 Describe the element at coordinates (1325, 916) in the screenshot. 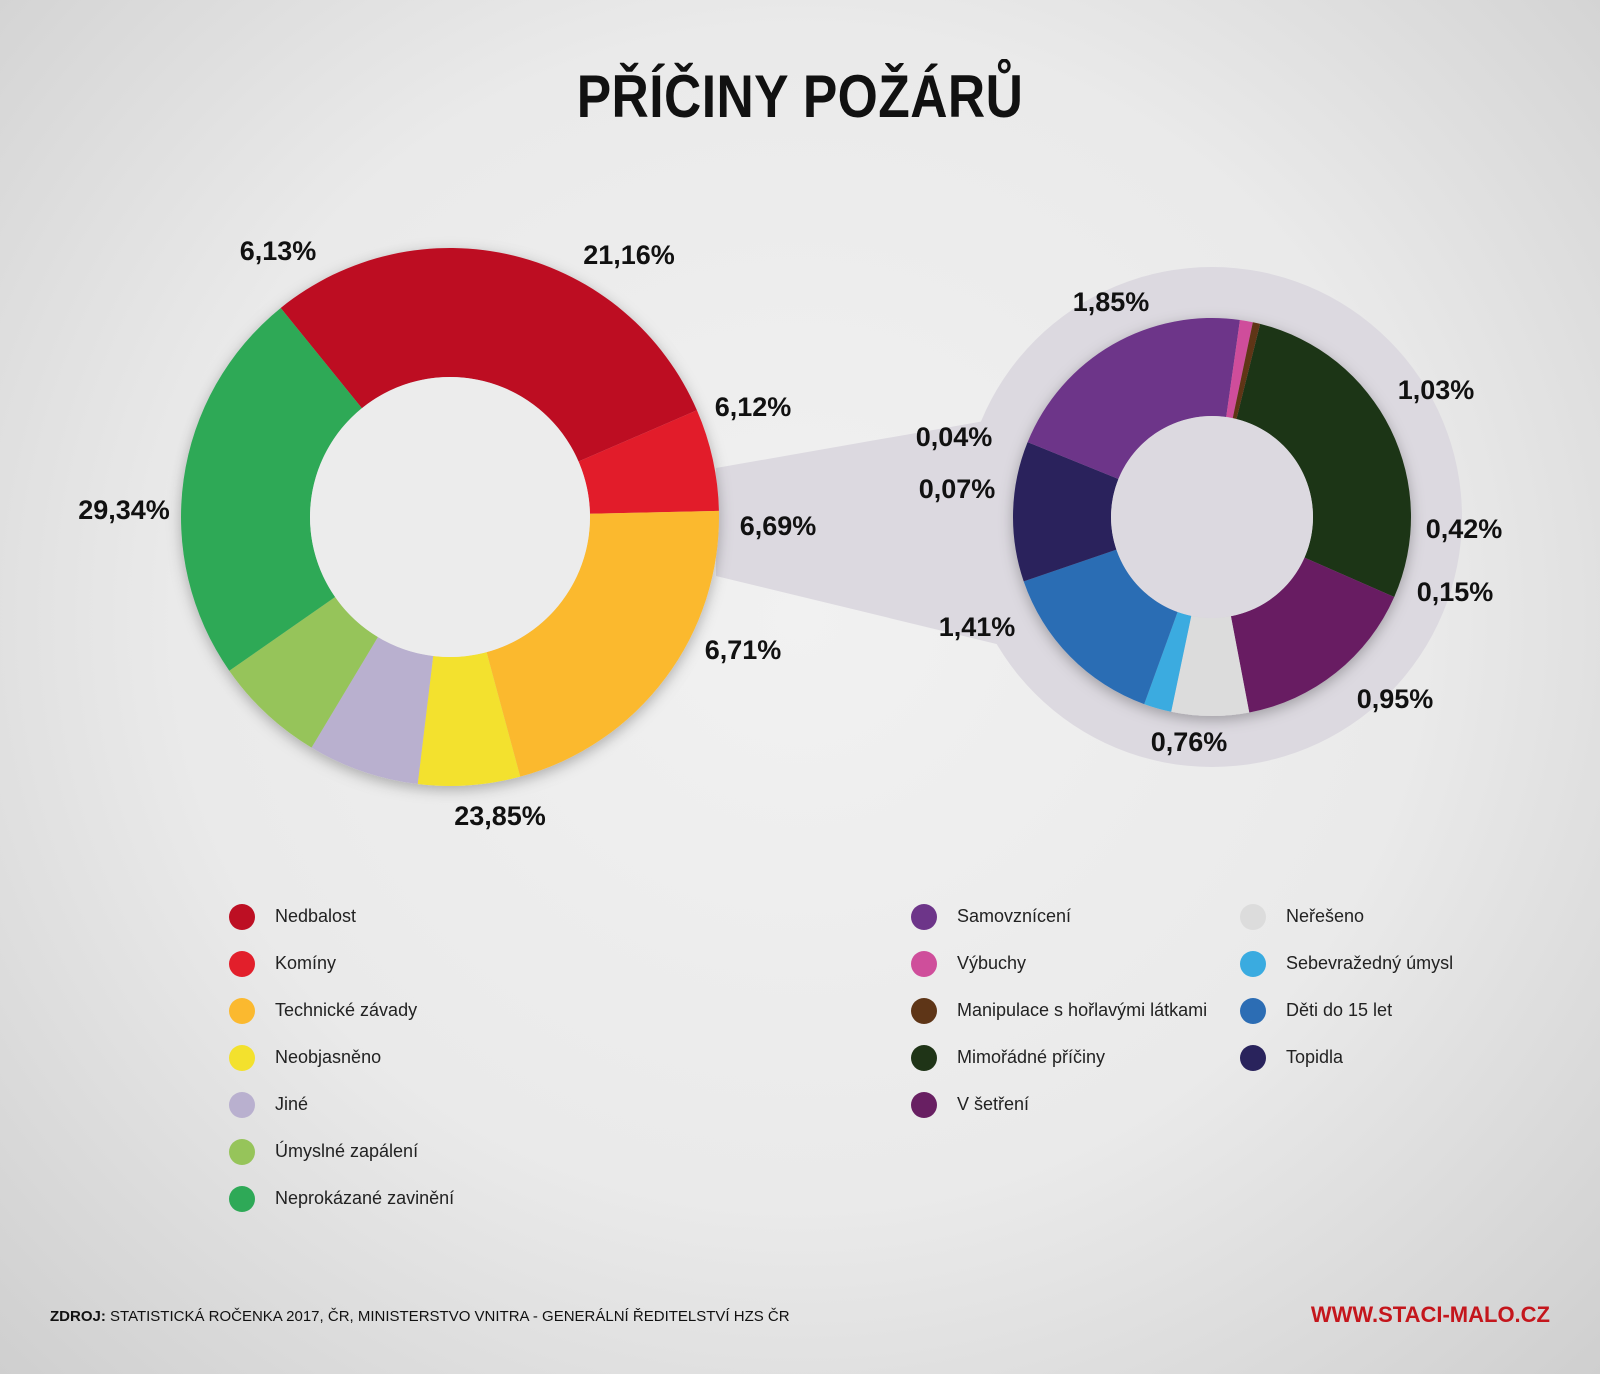

I see `legend-label: Neřešeno` at that location.